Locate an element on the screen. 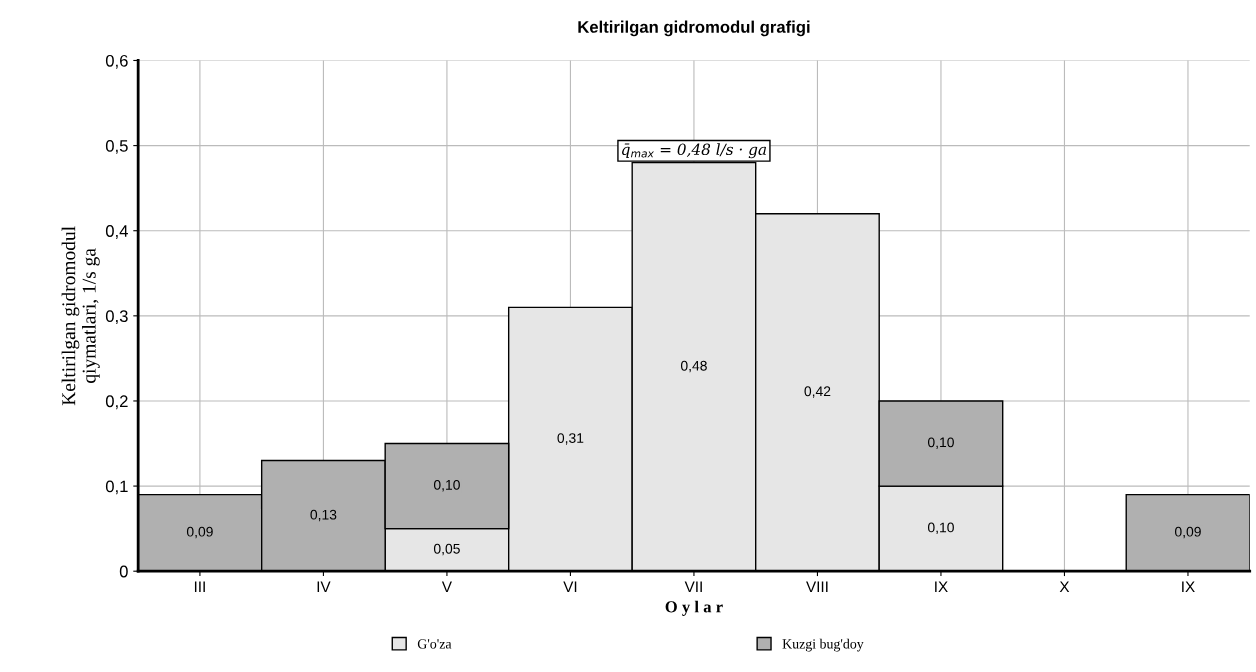 The height and width of the screenshot is (672, 1256). x-tick-label: X is located at coordinates (1064, 586).